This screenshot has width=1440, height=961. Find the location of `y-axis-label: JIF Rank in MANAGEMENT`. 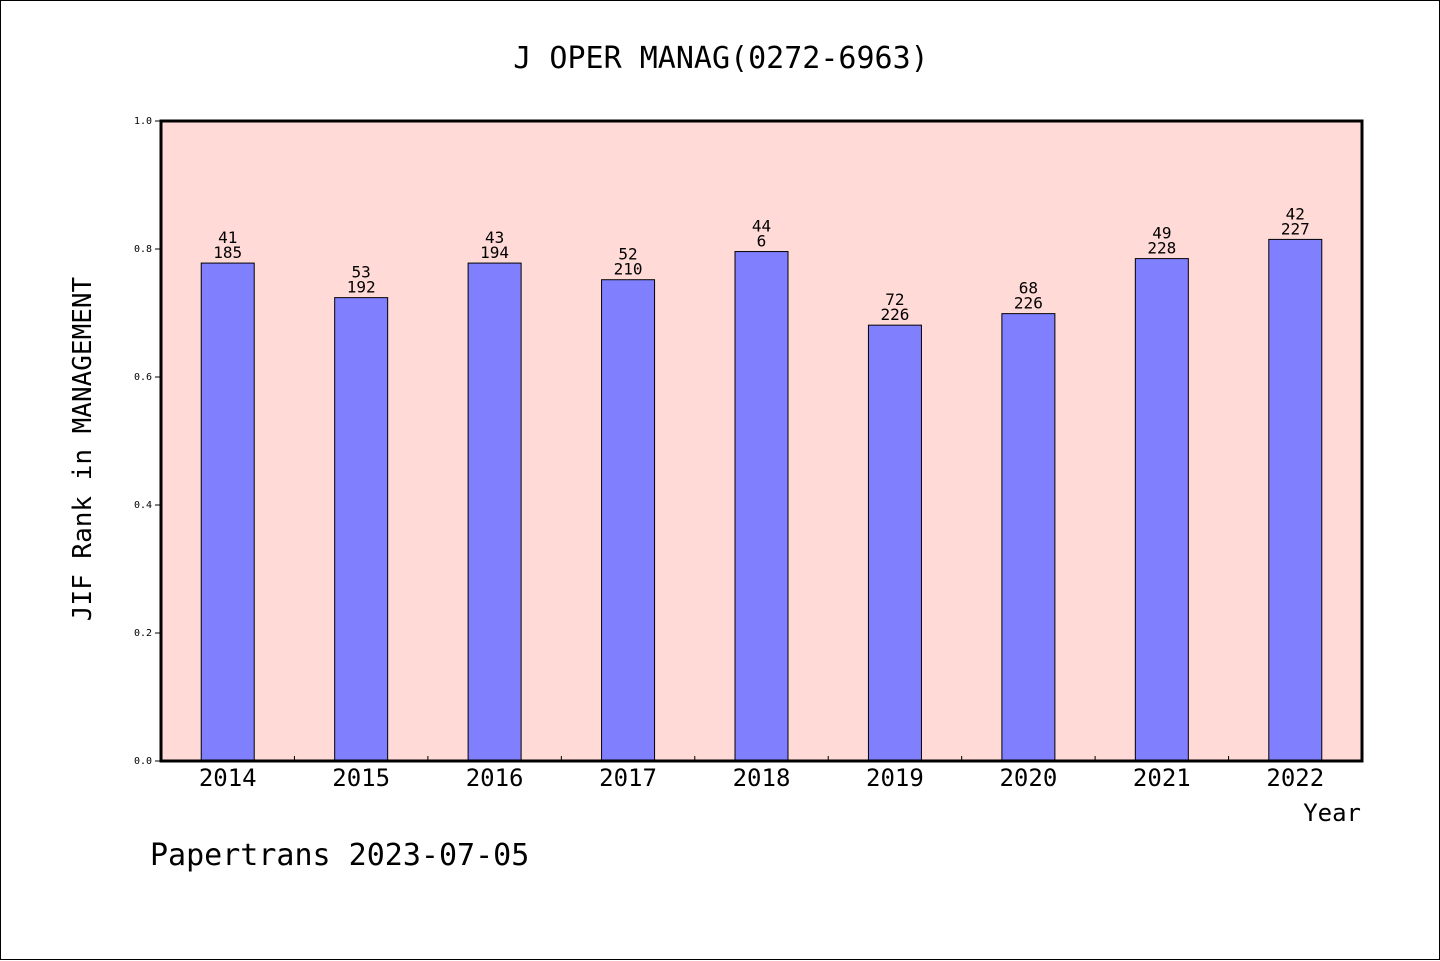

y-axis-label: JIF Rank in MANAGEMENT is located at coordinates (83, 448).